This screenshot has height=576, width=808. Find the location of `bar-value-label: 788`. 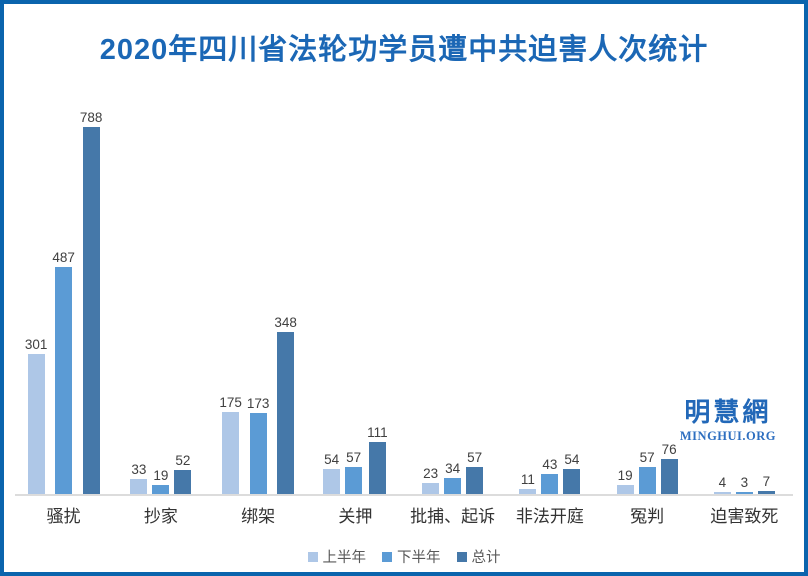

bar-value-label: 788 is located at coordinates (91, 117).